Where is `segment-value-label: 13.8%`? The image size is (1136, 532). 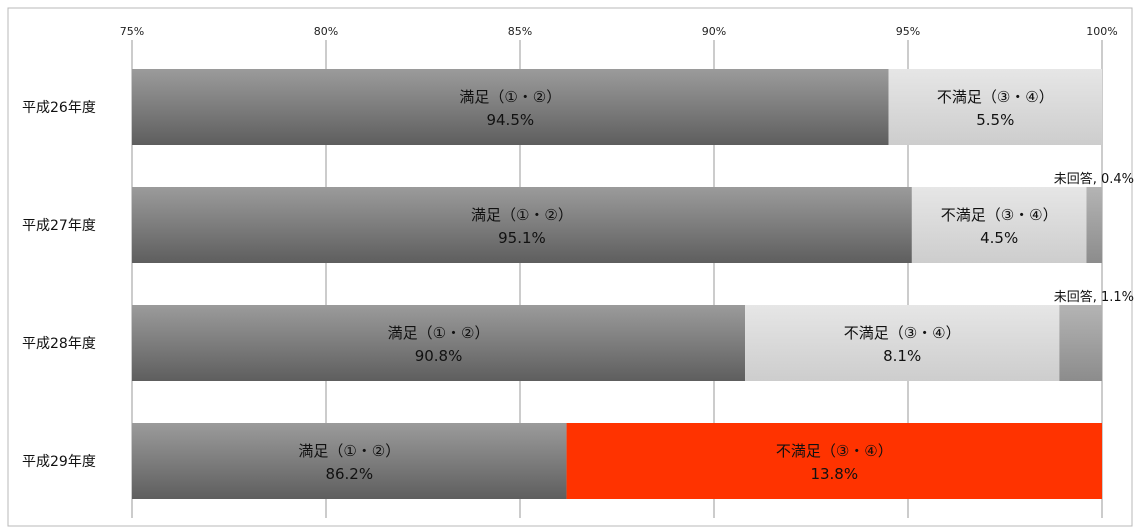 segment-value-label: 13.8% is located at coordinates (834, 474).